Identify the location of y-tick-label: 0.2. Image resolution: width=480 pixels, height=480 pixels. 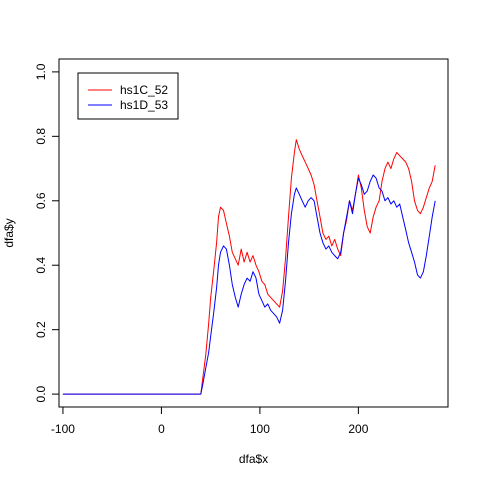
(41, 329).